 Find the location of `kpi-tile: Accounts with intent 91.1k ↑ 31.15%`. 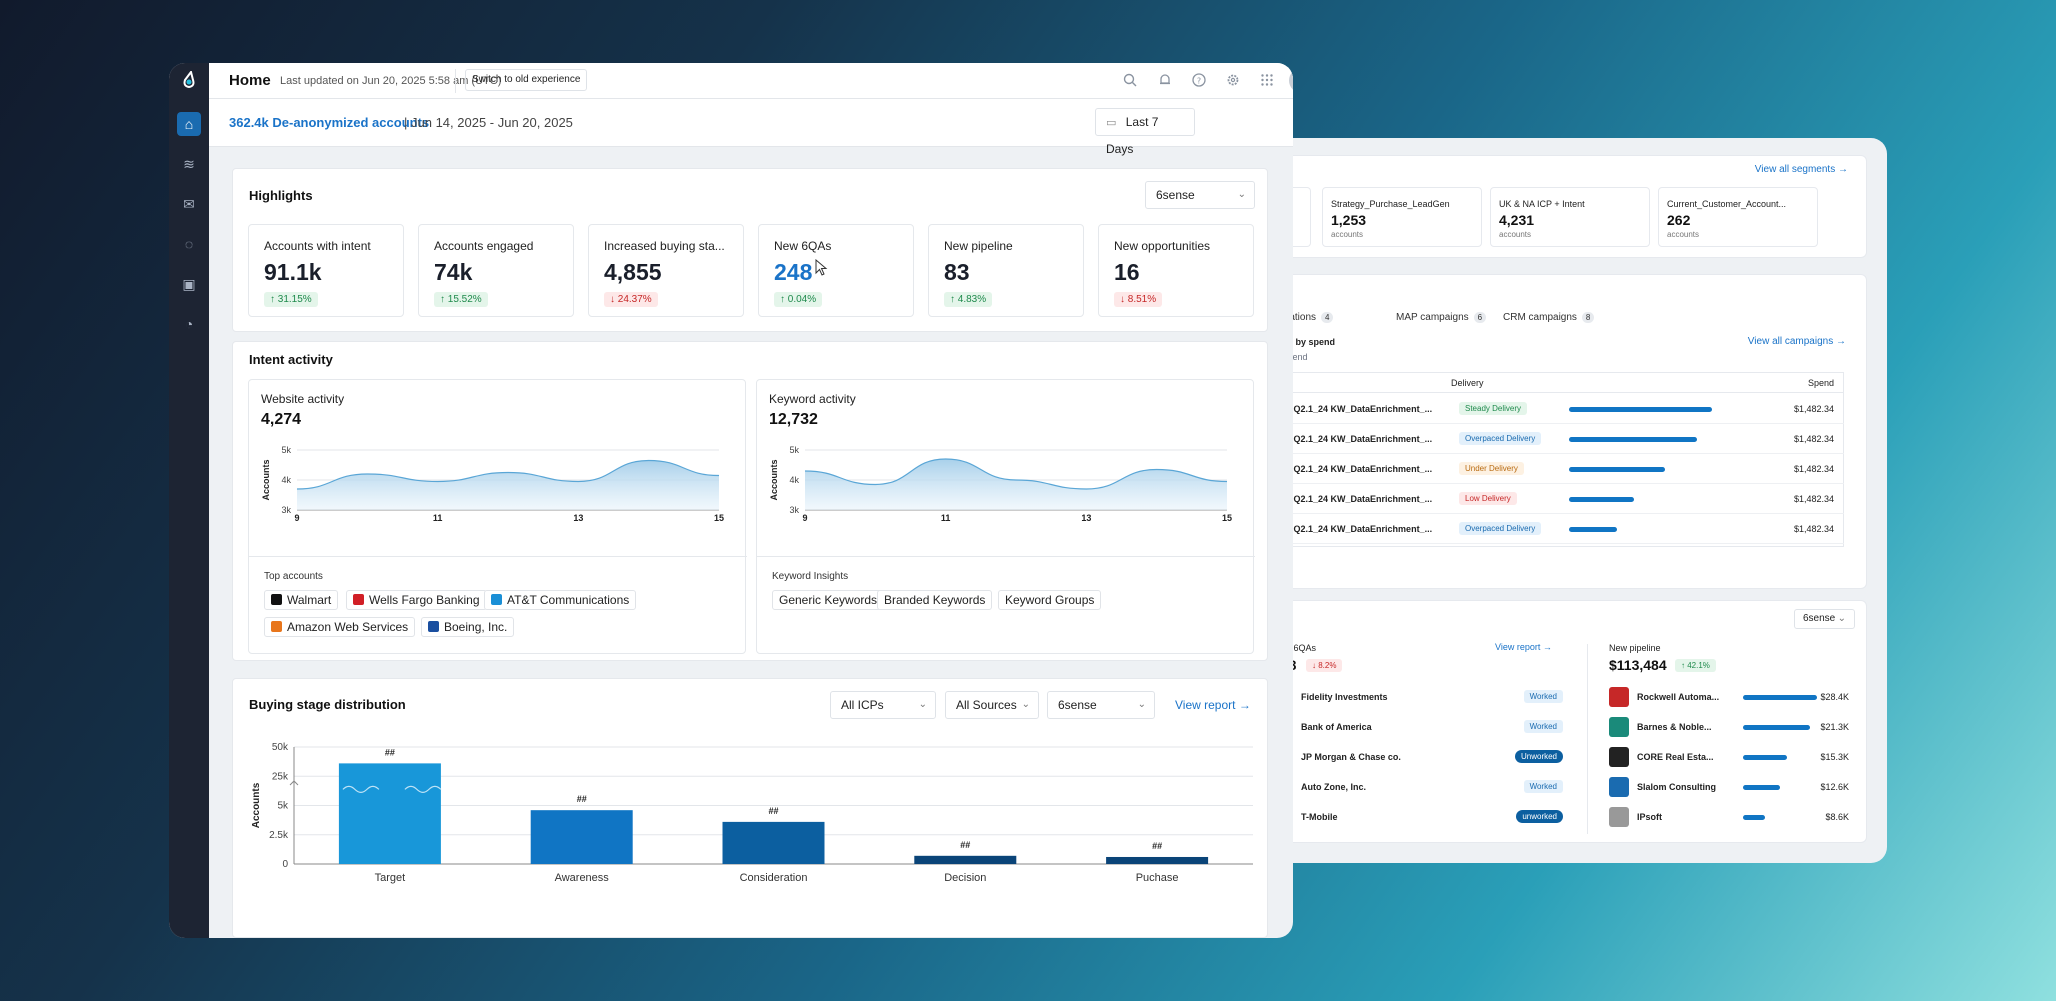

kpi-tile: Accounts with intent 91.1k ↑ 31.15% is located at coordinates (326, 270).